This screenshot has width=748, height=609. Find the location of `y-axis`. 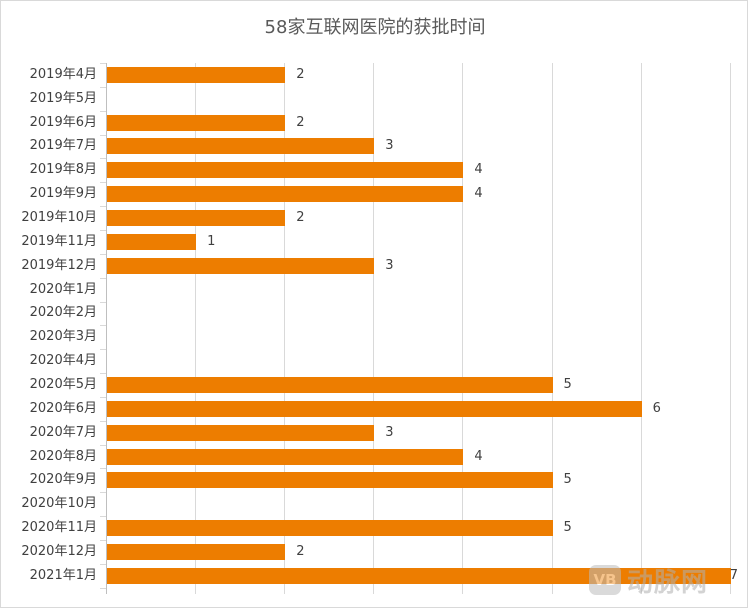

y-axis is located at coordinates (106, 328).